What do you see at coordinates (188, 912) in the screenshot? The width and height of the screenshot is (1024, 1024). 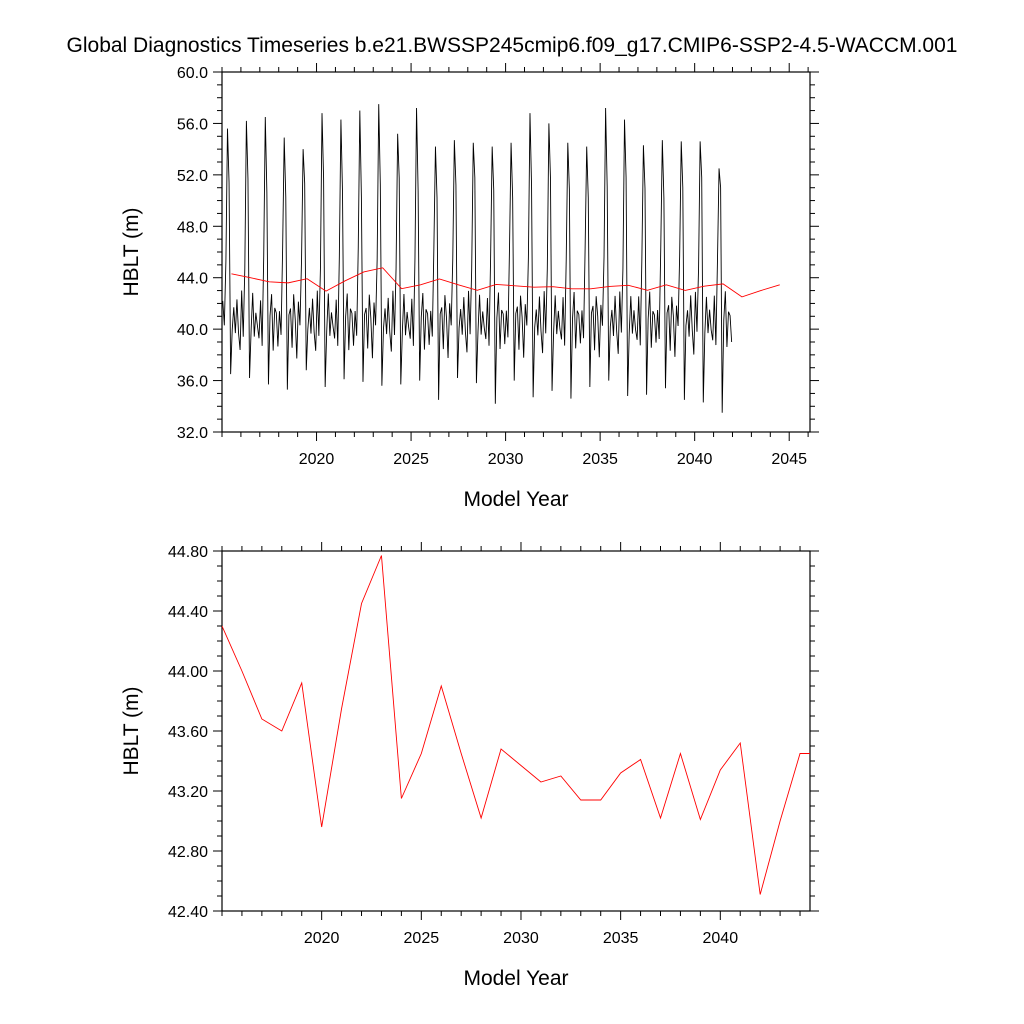 I see `y-tick-label: 42.40` at bounding box center [188, 912].